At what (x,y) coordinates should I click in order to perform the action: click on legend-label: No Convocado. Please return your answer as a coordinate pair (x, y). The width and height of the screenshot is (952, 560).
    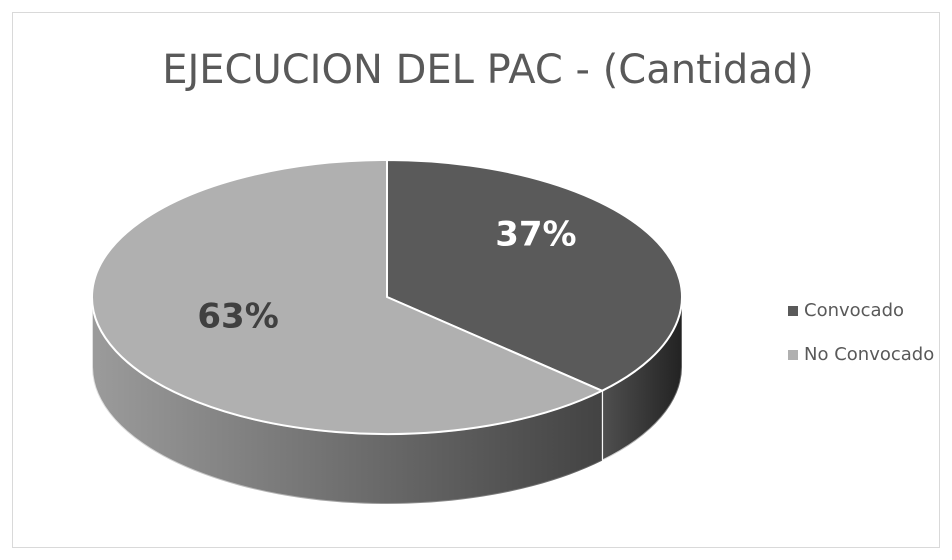
    Looking at the image, I should click on (869, 354).